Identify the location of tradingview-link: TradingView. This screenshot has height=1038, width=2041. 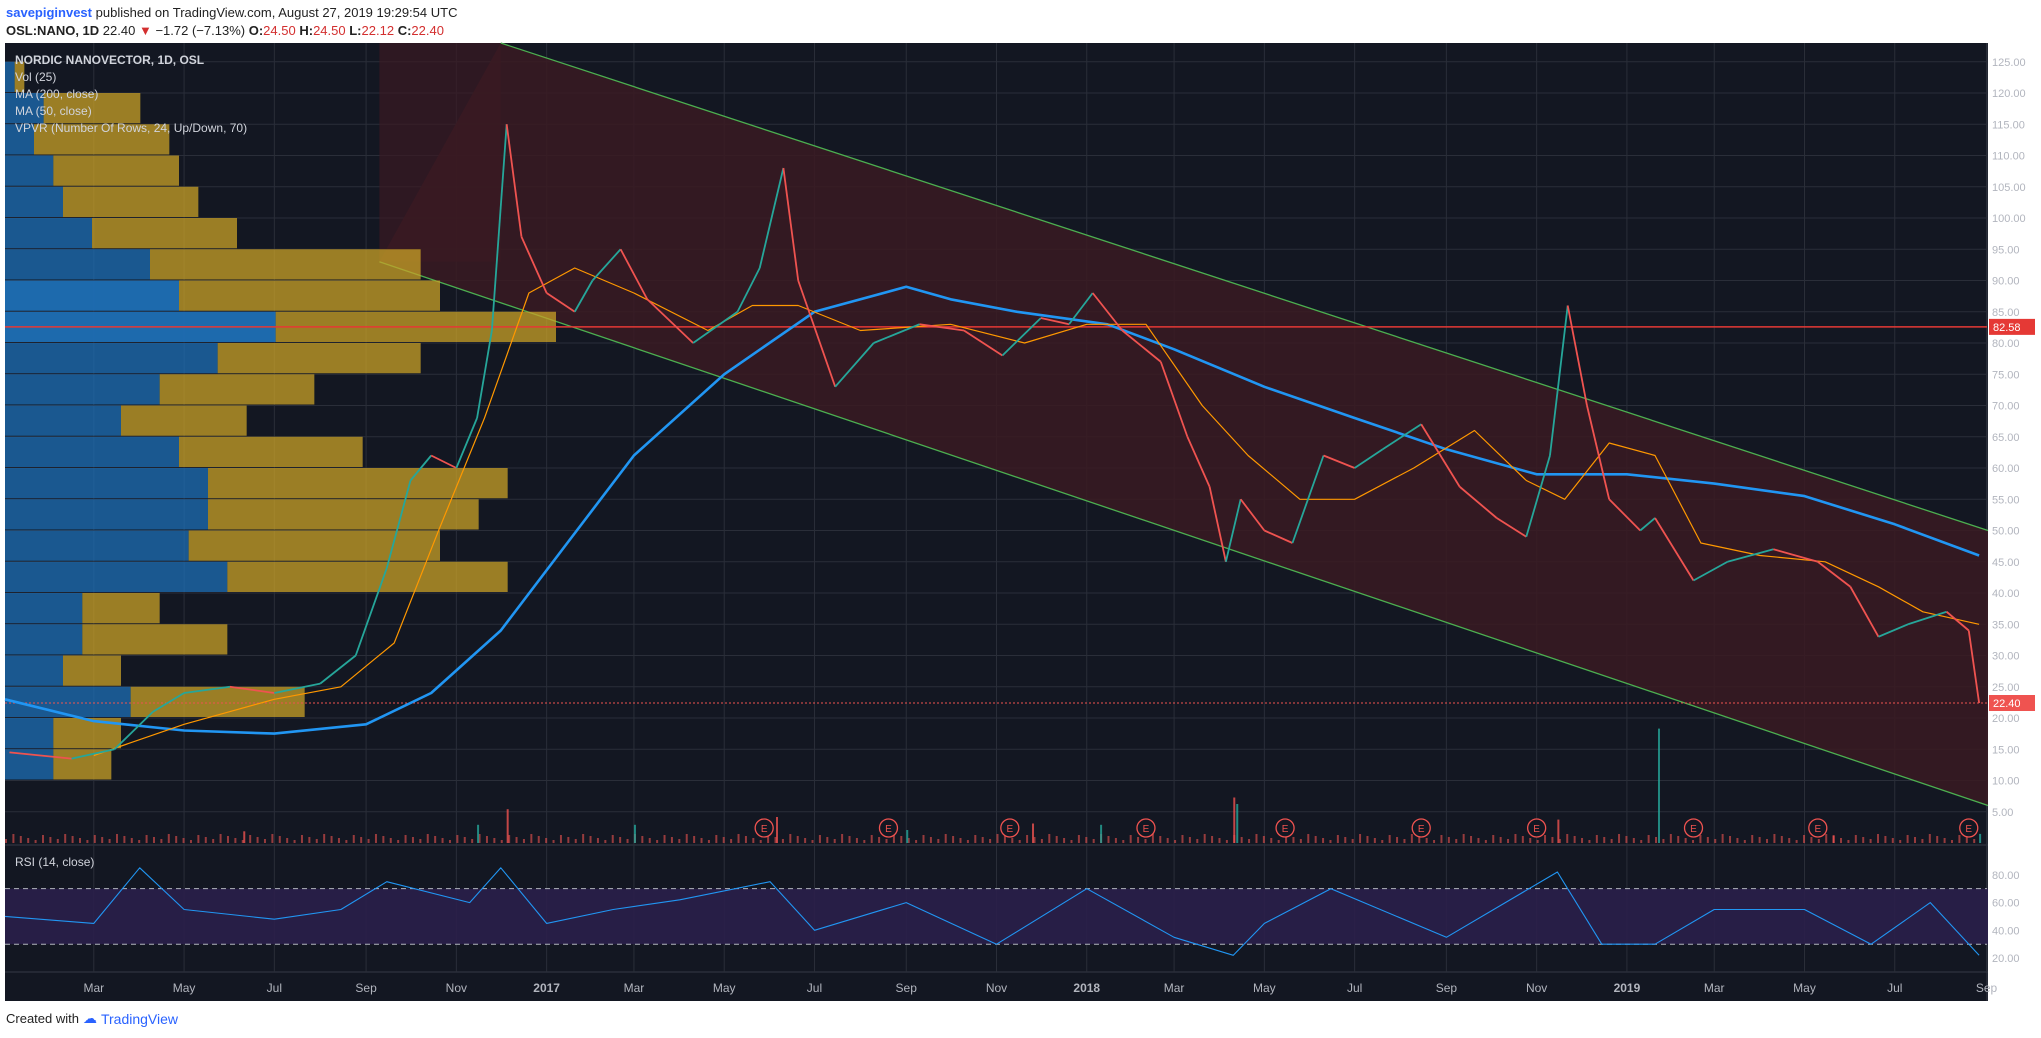
(139, 1018).